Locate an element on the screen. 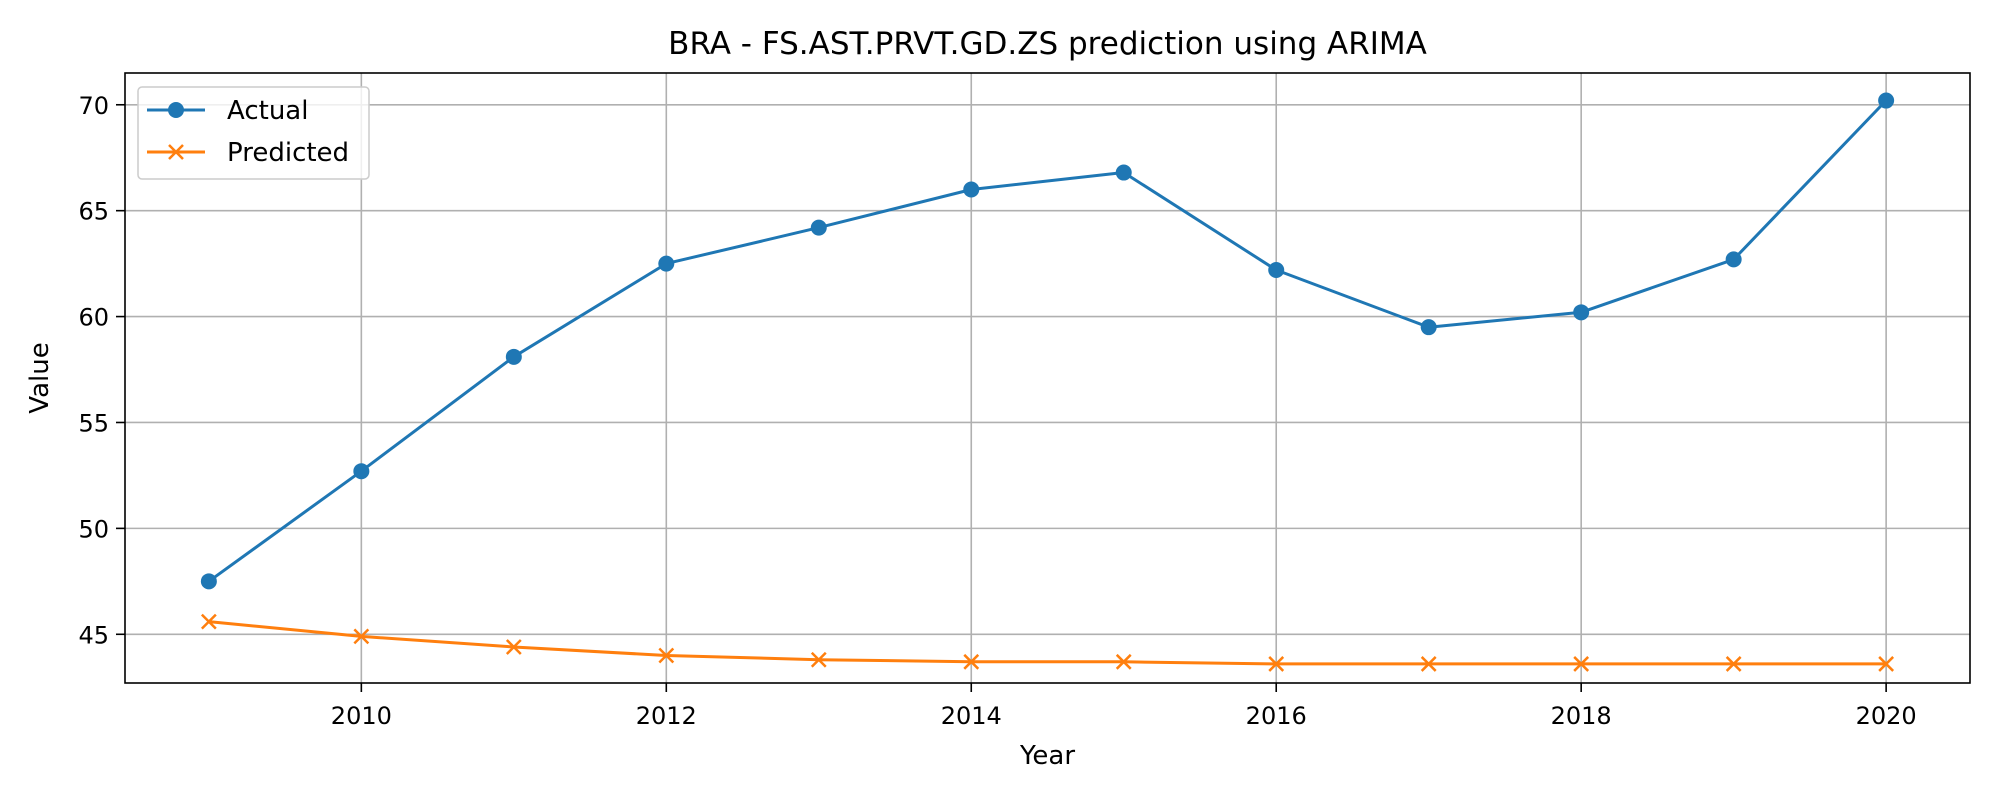 This screenshot has height=800, width=2000. x-axis-label: Year is located at coordinates (1047, 756).